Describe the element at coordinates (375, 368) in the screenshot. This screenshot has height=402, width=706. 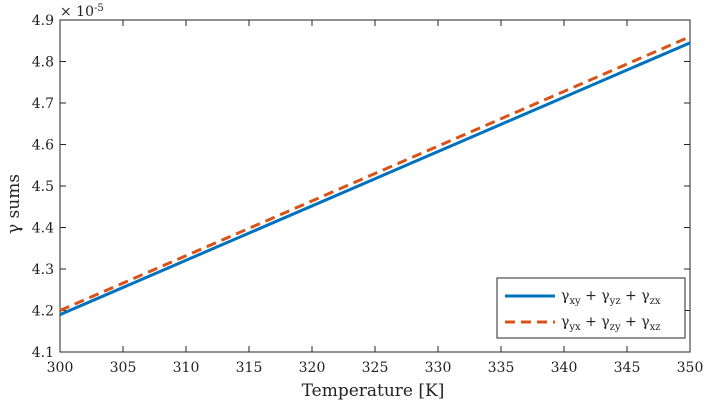
I see `x-tick-label: 325` at that location.